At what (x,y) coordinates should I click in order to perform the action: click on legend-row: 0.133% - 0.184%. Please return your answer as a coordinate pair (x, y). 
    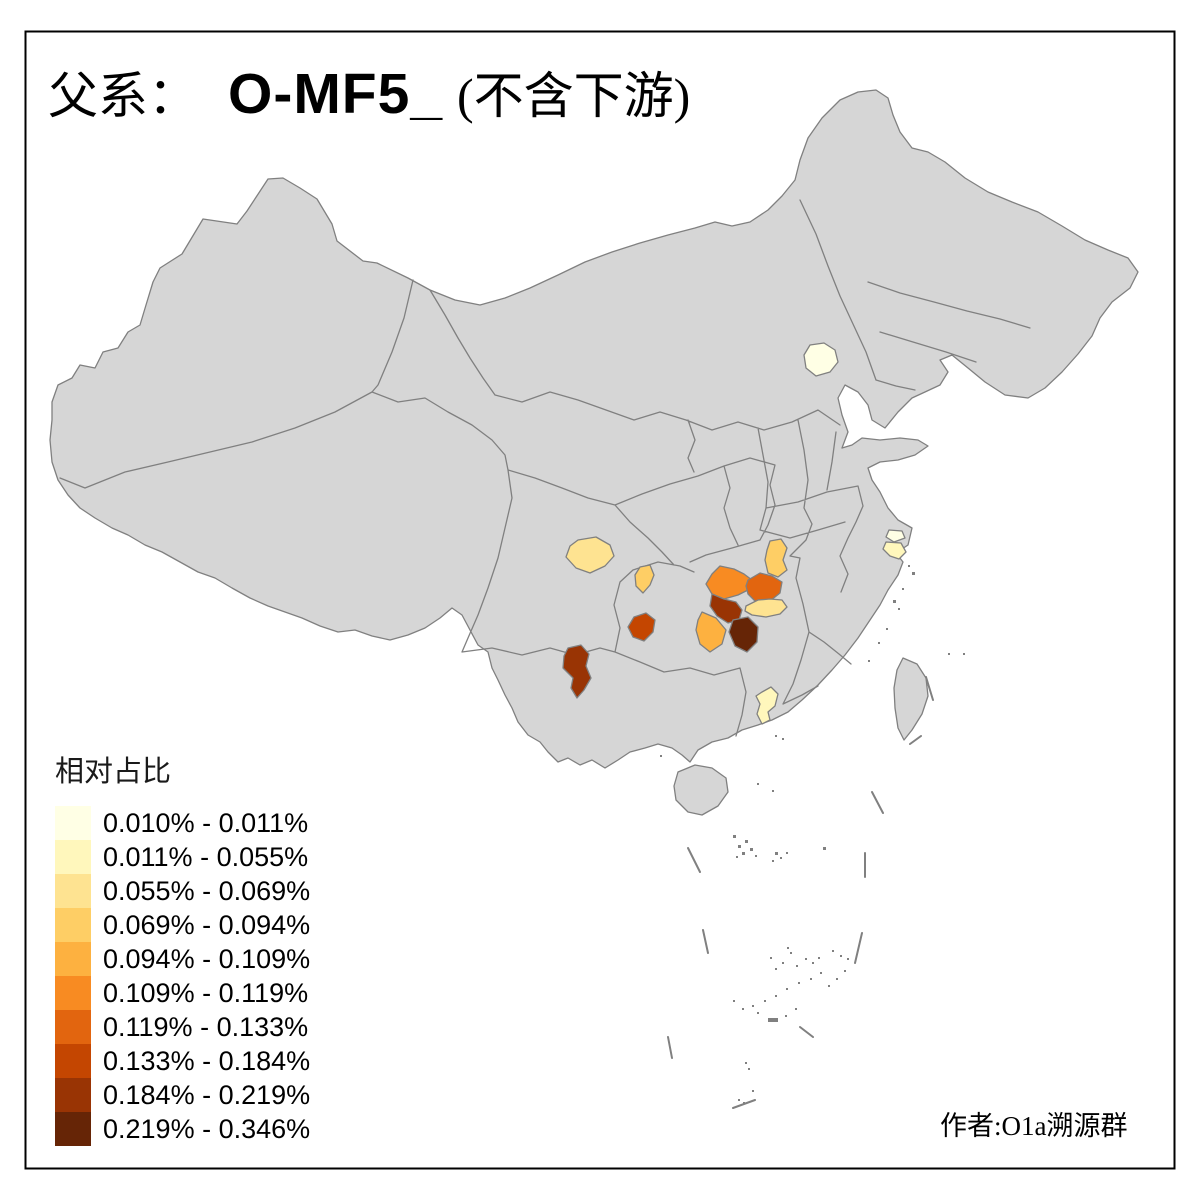
    Looking at the image, I should click on (182, 1061).